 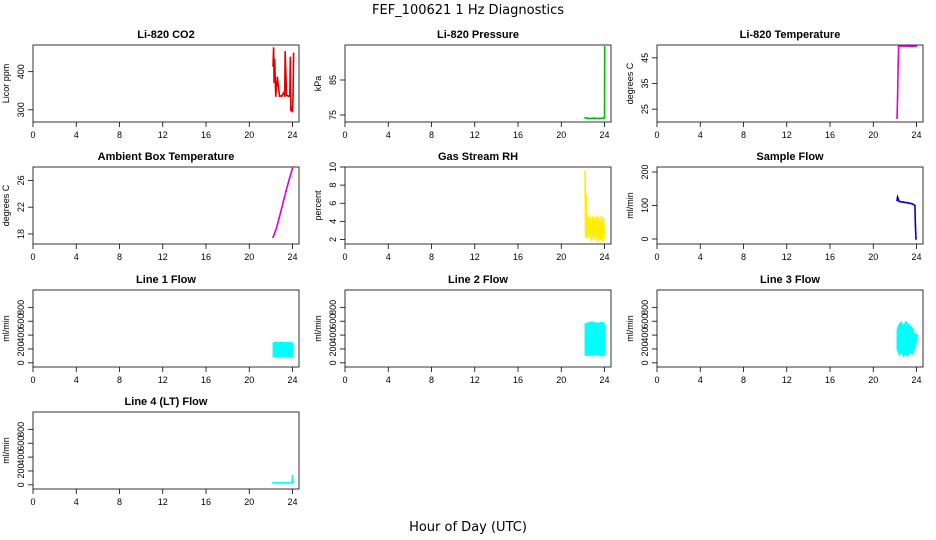 What do you see at coordinates (21, 109) in the screenshot?
I see `y-tick-label: 300` at bounding box center [21, 109].